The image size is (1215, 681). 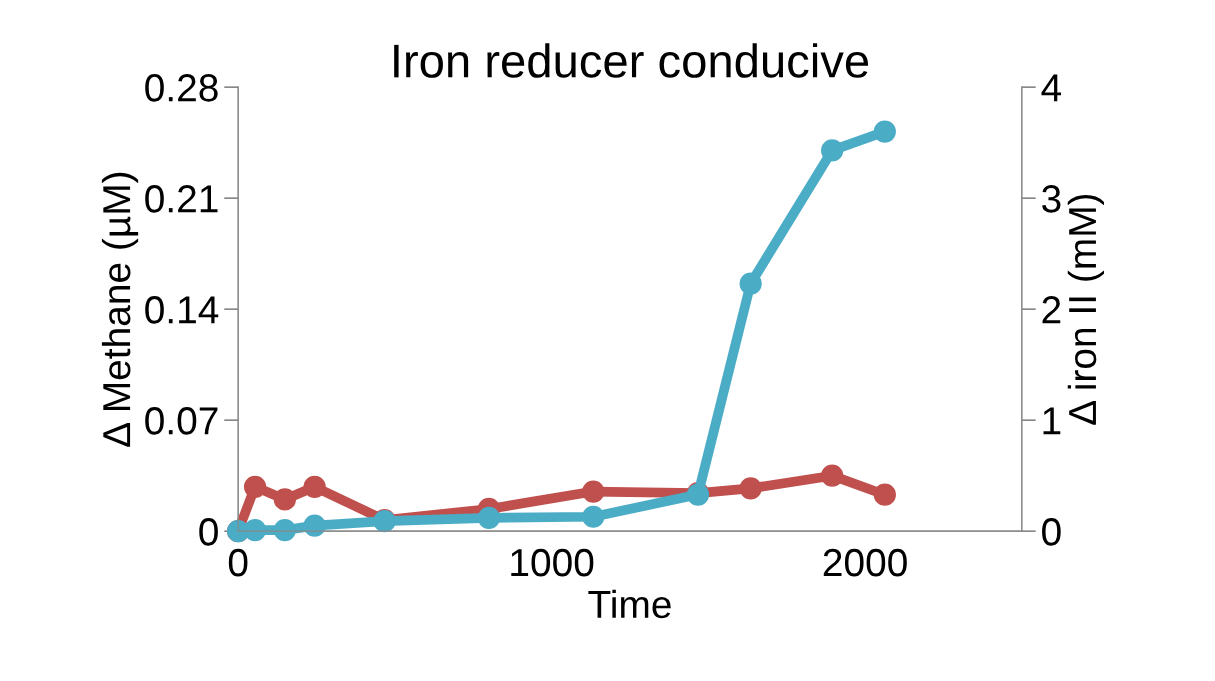 I want to click on y2-tick-label: 2, so click(x=1051, y=310).